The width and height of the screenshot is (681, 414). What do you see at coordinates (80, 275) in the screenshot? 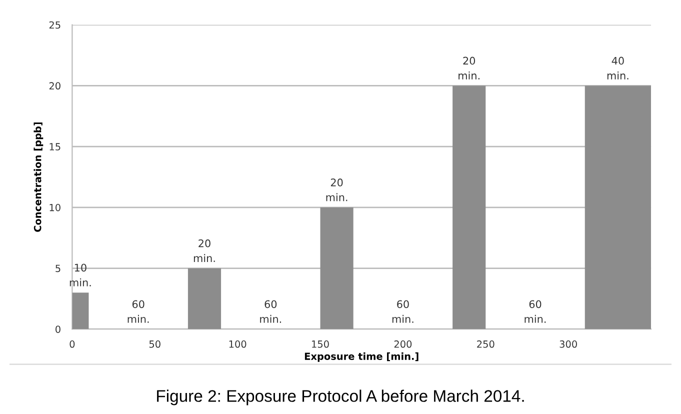
I see `annotation: 10 min.` at bounding box center [80, 275].